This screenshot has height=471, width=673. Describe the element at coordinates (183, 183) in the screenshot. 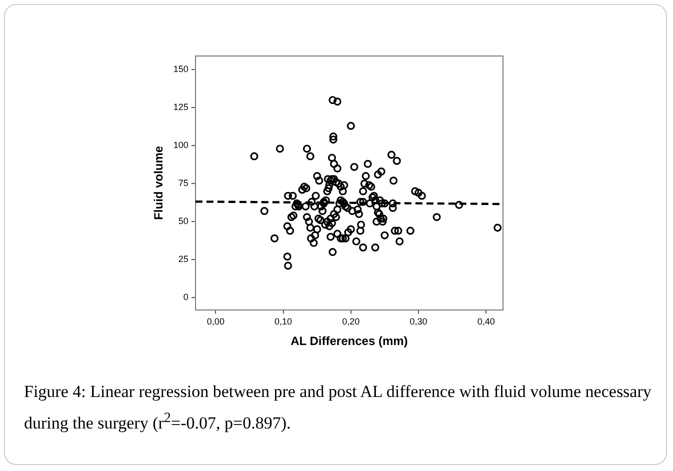

I see `y-tick-label: 75` at that location.